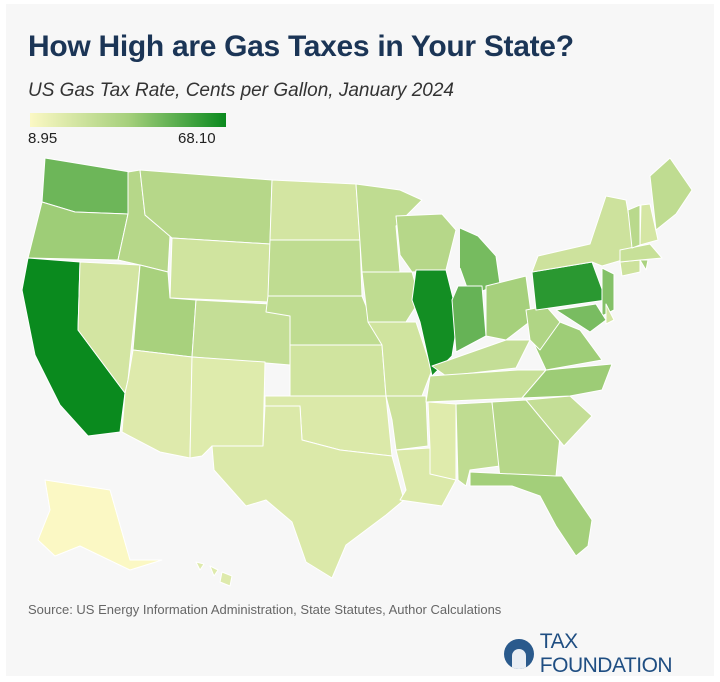  I want to click on logo-text: TAX FOUNDATION, so click(606, 653).